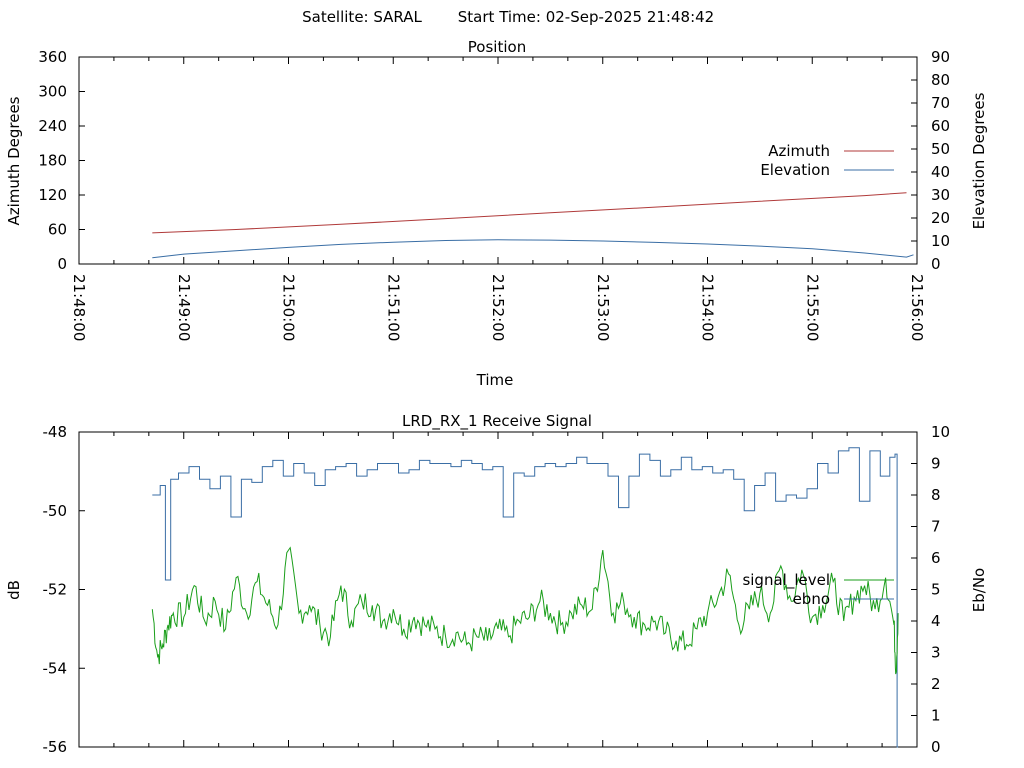 The width and height of the screenshot is (1024, 768). What do you see at coordinates (936, 558) in the screenshot?
I see `signal-y2-tick-label: 6` at bounding box center [936, 558].